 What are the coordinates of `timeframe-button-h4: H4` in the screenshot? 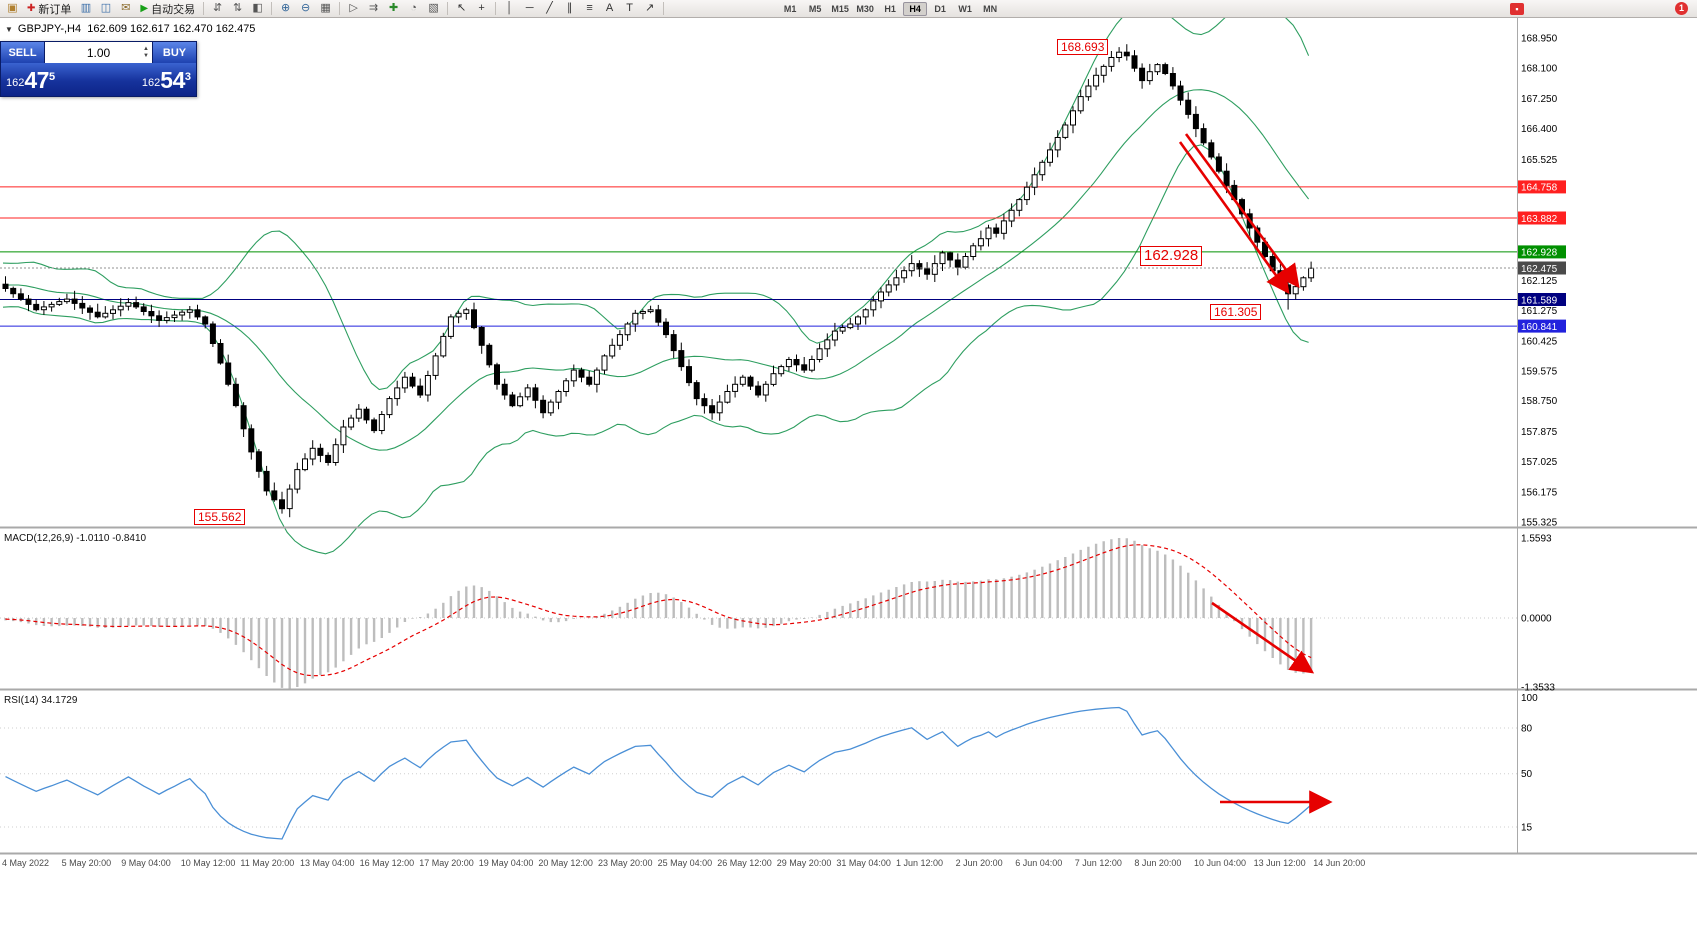 It's located at (915, 8).